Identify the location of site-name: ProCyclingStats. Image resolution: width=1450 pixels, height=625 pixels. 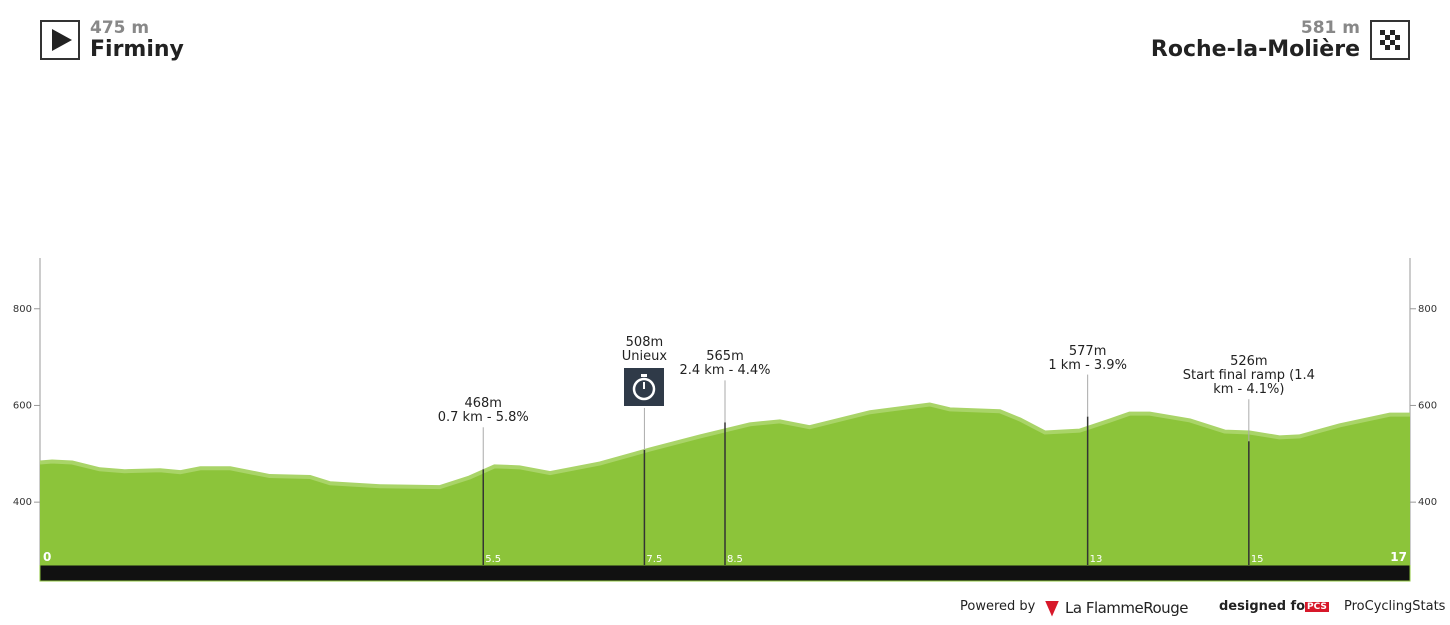
(1395, 606).